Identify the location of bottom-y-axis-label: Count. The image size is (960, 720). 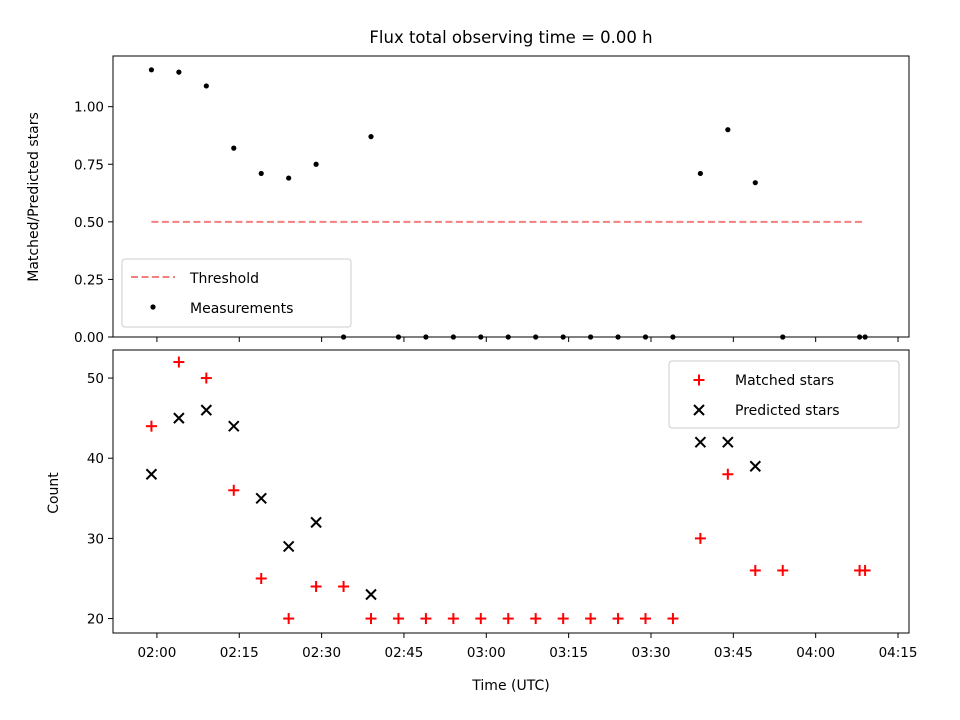
(54, 493).